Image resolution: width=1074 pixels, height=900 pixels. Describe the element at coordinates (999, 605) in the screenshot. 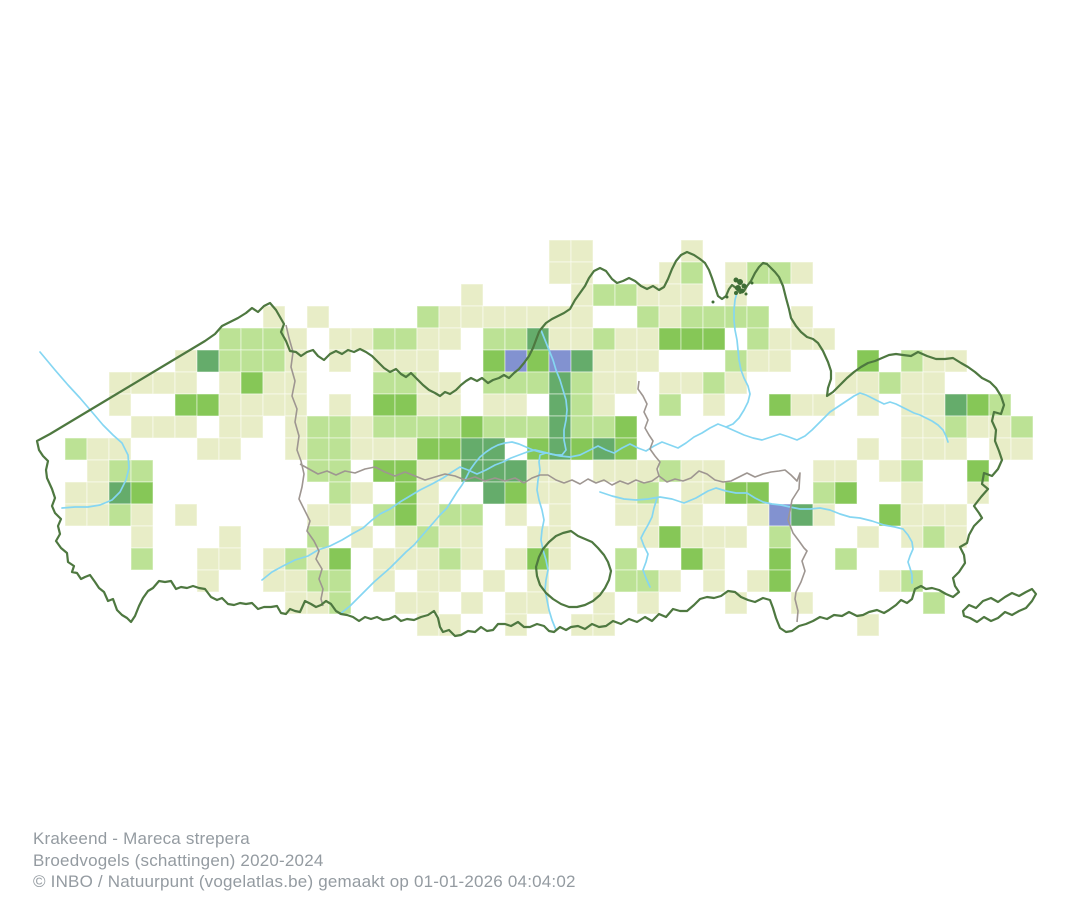

I see `voeren-enclave-outline` at that location.